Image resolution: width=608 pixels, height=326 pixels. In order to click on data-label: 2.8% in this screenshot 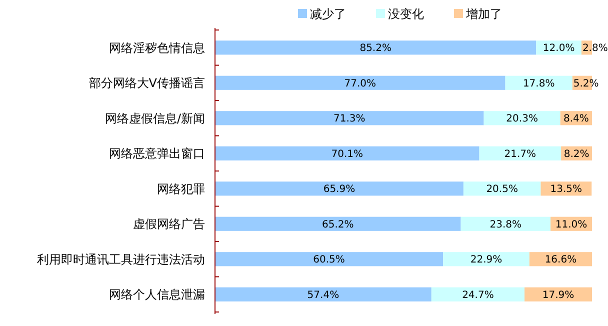, I will do `click(595, 48)`.